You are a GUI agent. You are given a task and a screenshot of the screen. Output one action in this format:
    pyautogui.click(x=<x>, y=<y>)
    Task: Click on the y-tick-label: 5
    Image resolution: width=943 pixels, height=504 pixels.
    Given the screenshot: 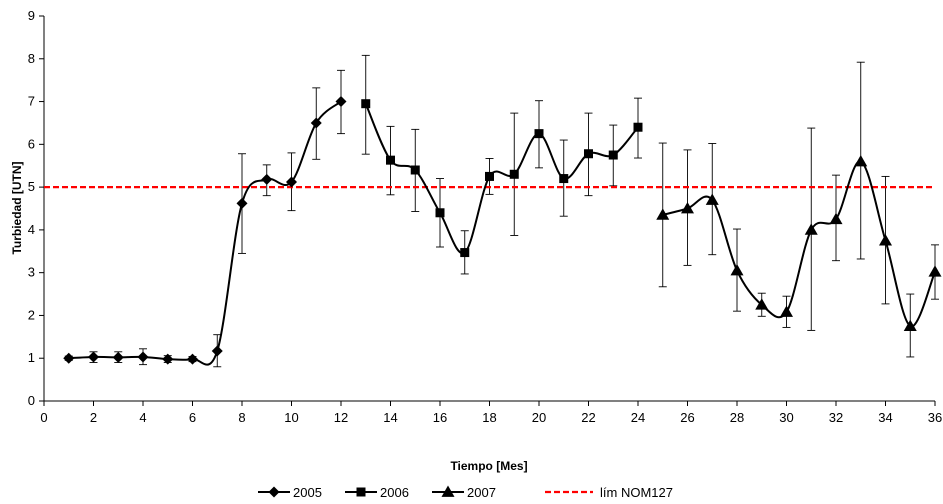 What is the action you would take?
    pyautogui.click(x=31, y=186)
    